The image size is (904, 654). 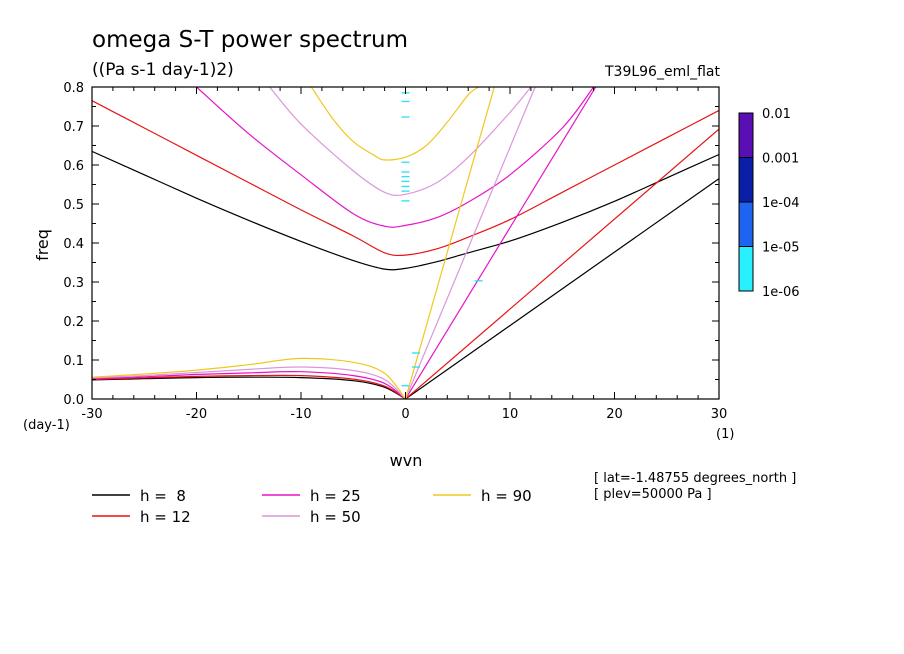 What do you see at coordinates (780, 159) in the screenshot?
I see `colorbar-label: 0.001` at bounding box center [780, 159].